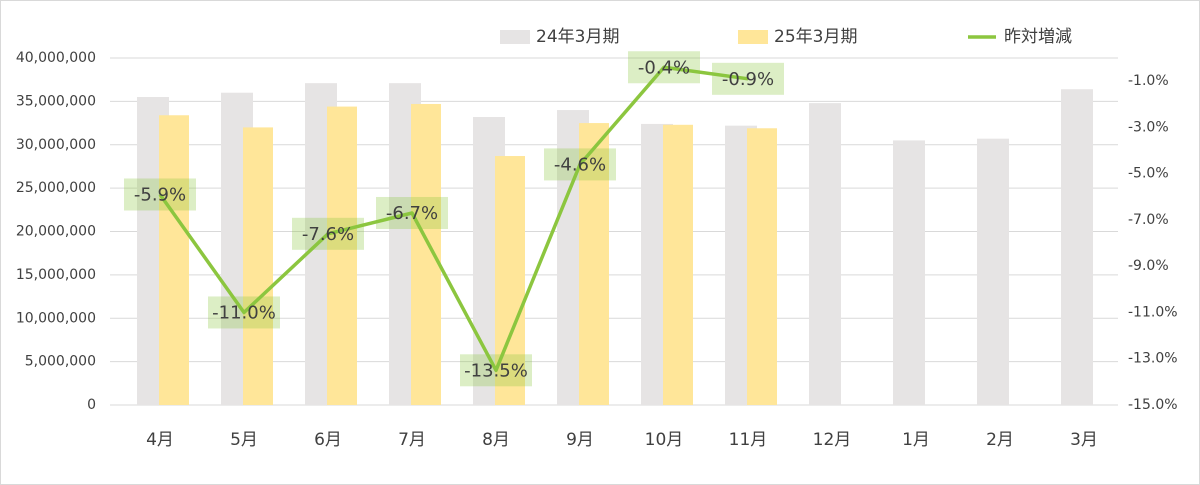 The width and height of the screenshot is (1200, 485). I want to click on y-tick-label: 10,000,000, so click(56, 318).